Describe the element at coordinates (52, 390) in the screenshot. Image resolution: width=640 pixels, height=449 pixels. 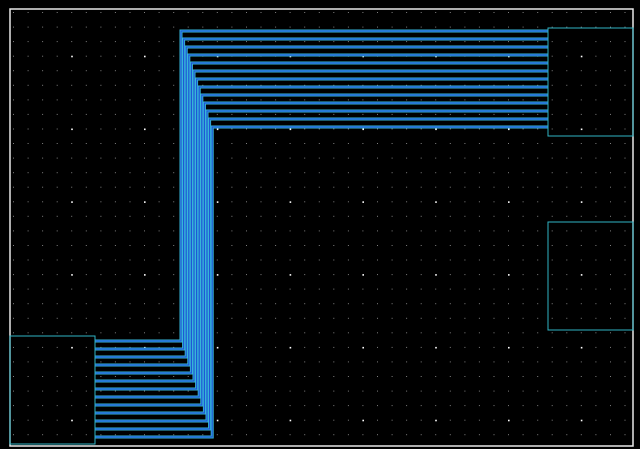
I see `pad-bottom-left` at that location.